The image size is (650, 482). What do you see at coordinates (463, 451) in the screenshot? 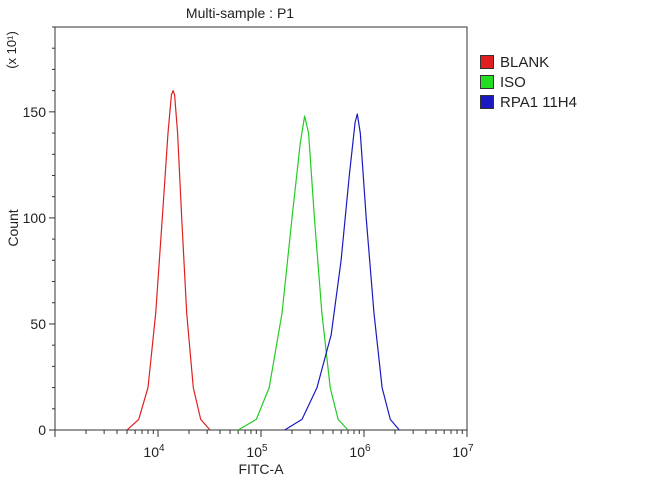
I see `x-tick-label: 10⁷` at bounding box center [463, 451].